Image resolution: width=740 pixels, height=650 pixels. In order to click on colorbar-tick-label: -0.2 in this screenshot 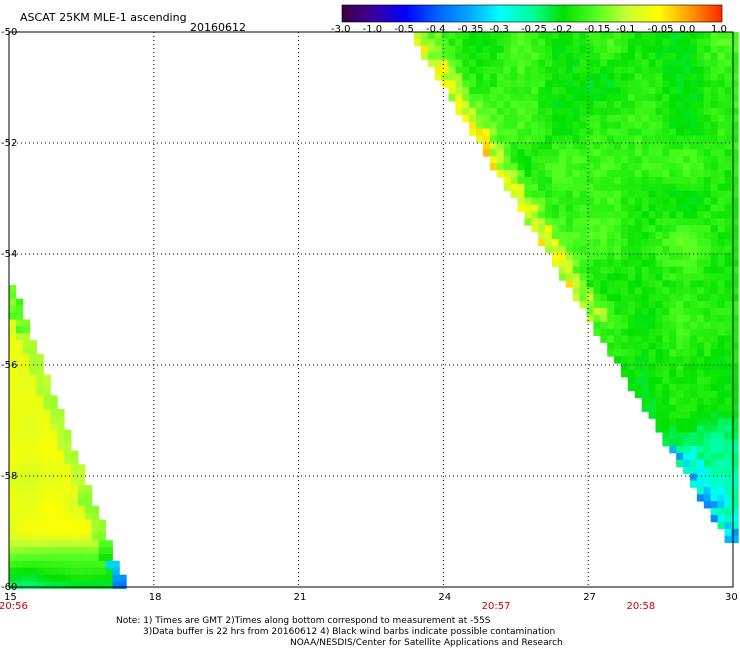, I will do `click(562, 29)`.